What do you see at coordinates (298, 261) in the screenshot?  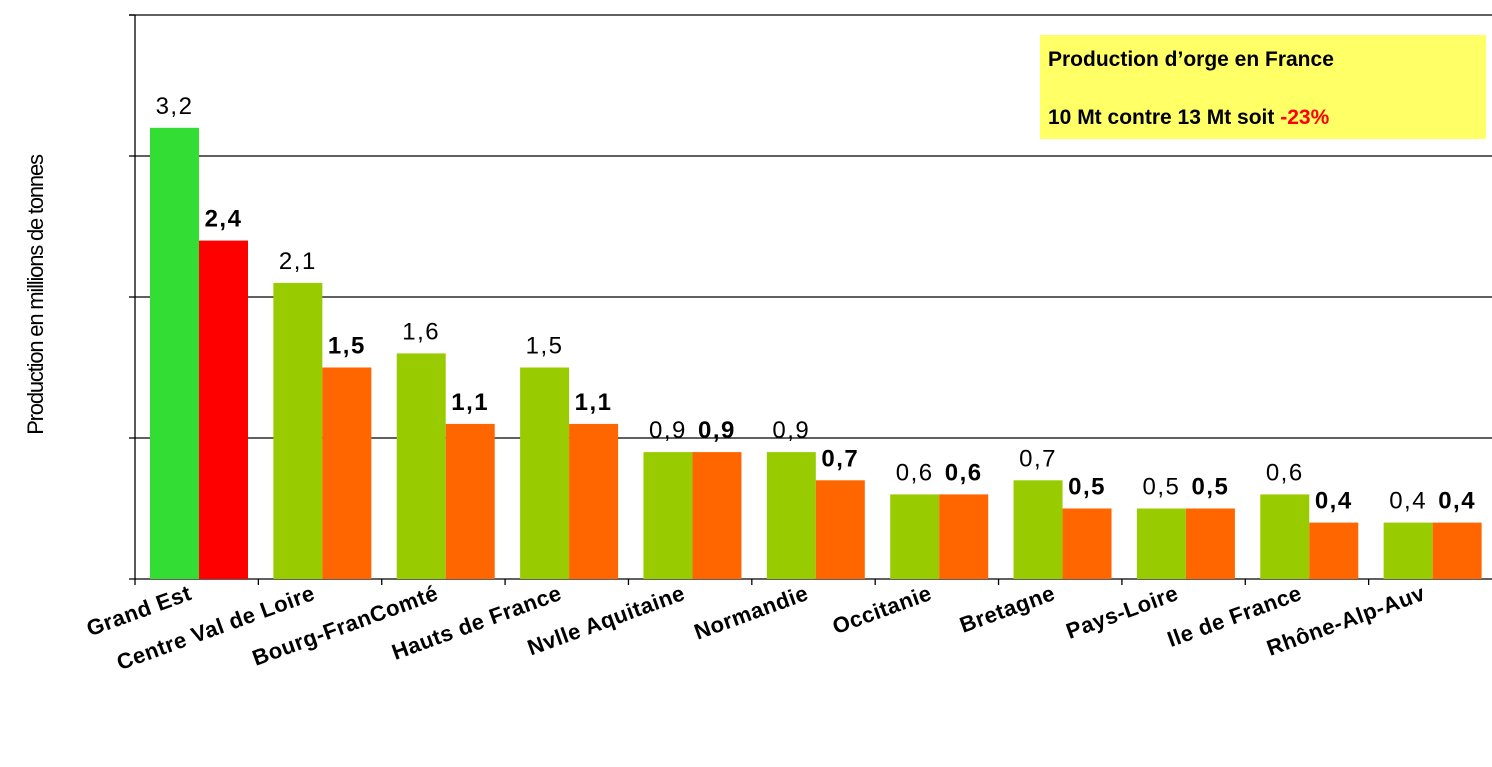 I see `data-label: 2,1` at bounding box center [298, 261].